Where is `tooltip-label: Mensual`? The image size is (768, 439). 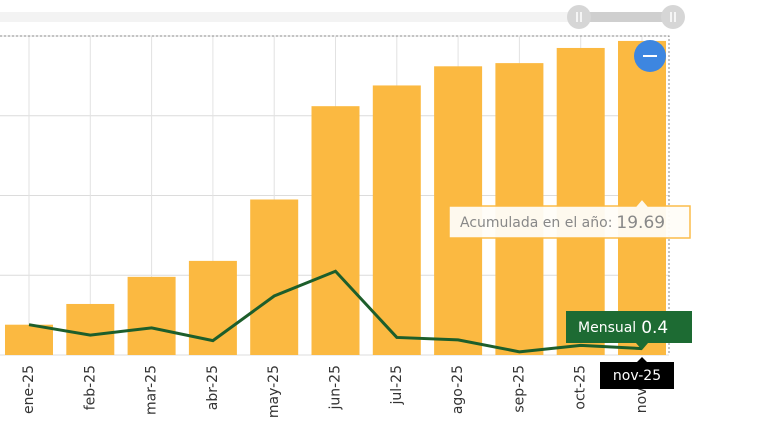
tooltip-label: Mensual is located at coordinates (607, 328).